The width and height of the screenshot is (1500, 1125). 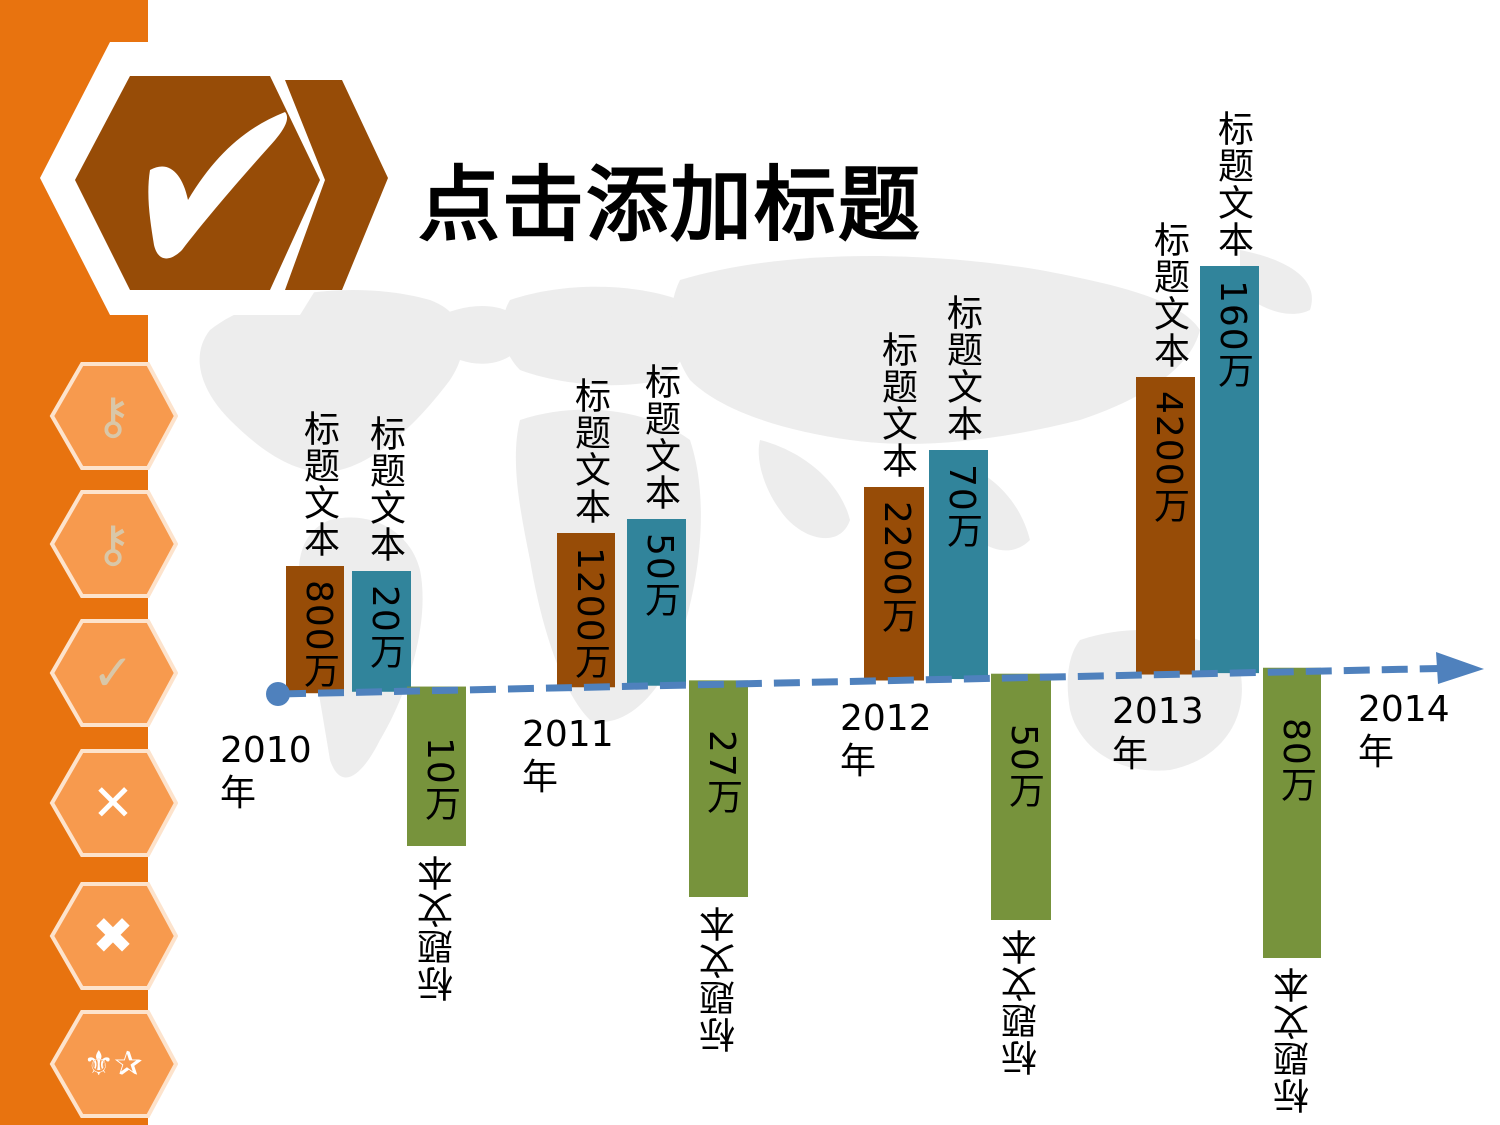 What do you see at coordinates (384, 627) in the screenshot?
I see `bar-value-label: 20万` at bounding box center [384, 627].